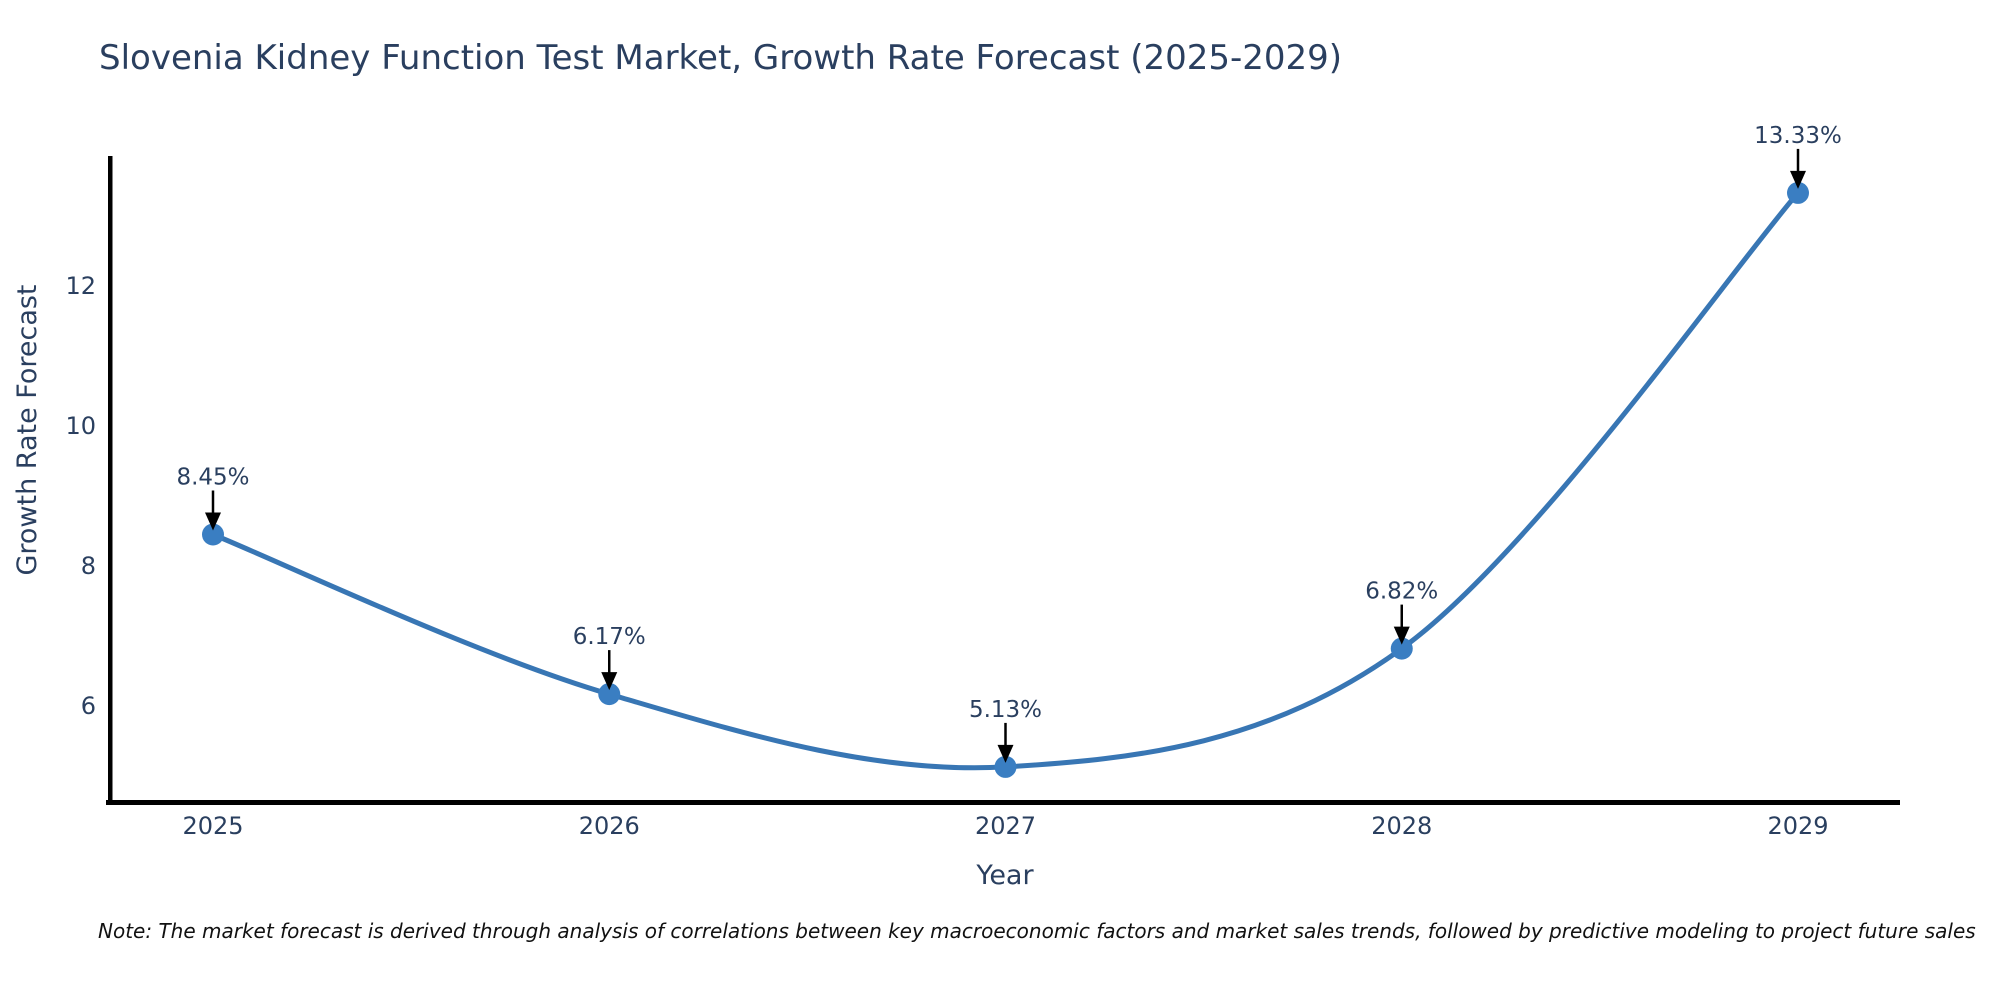  Describe the element at coordinates (1798, 136) in the screenshot. I see `point-label: 13.33%` at that location.